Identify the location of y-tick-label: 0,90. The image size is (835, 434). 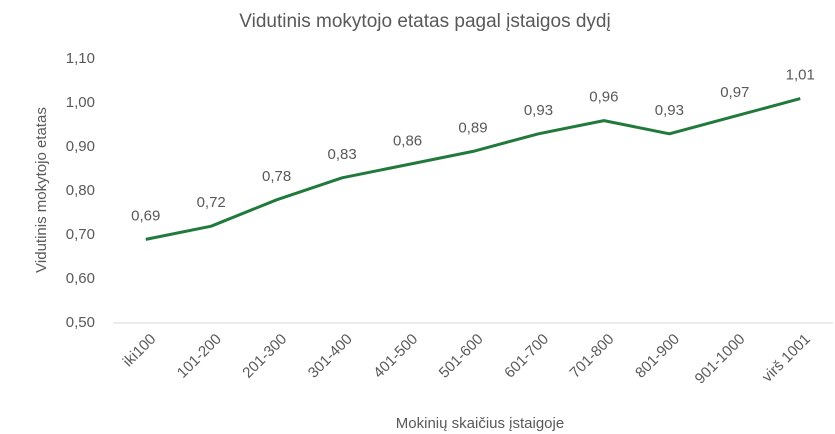
(80, 146).